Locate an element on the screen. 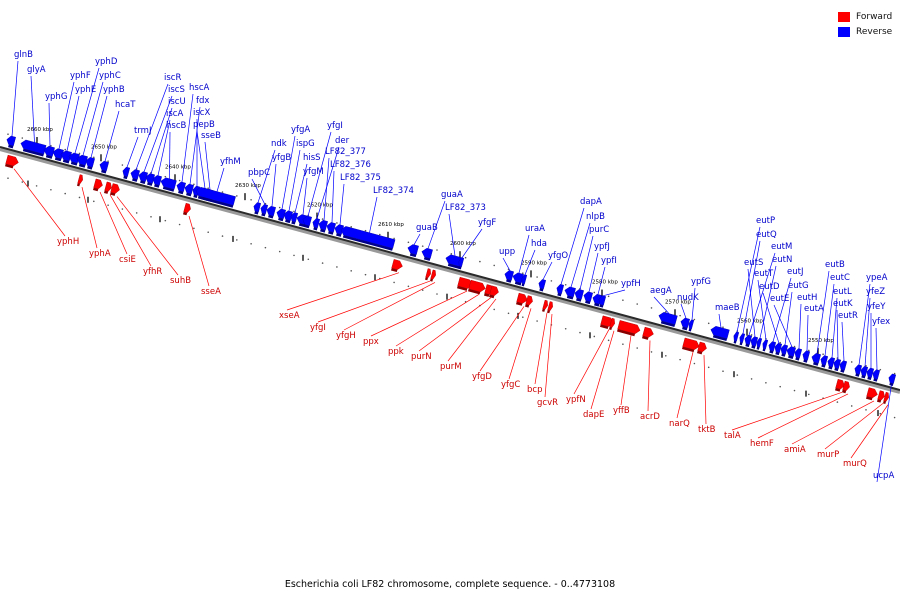 Image resolution: width=900 pixels, height=600 pixels. reverse-gene-trmj is located at coordinates (126, 173).